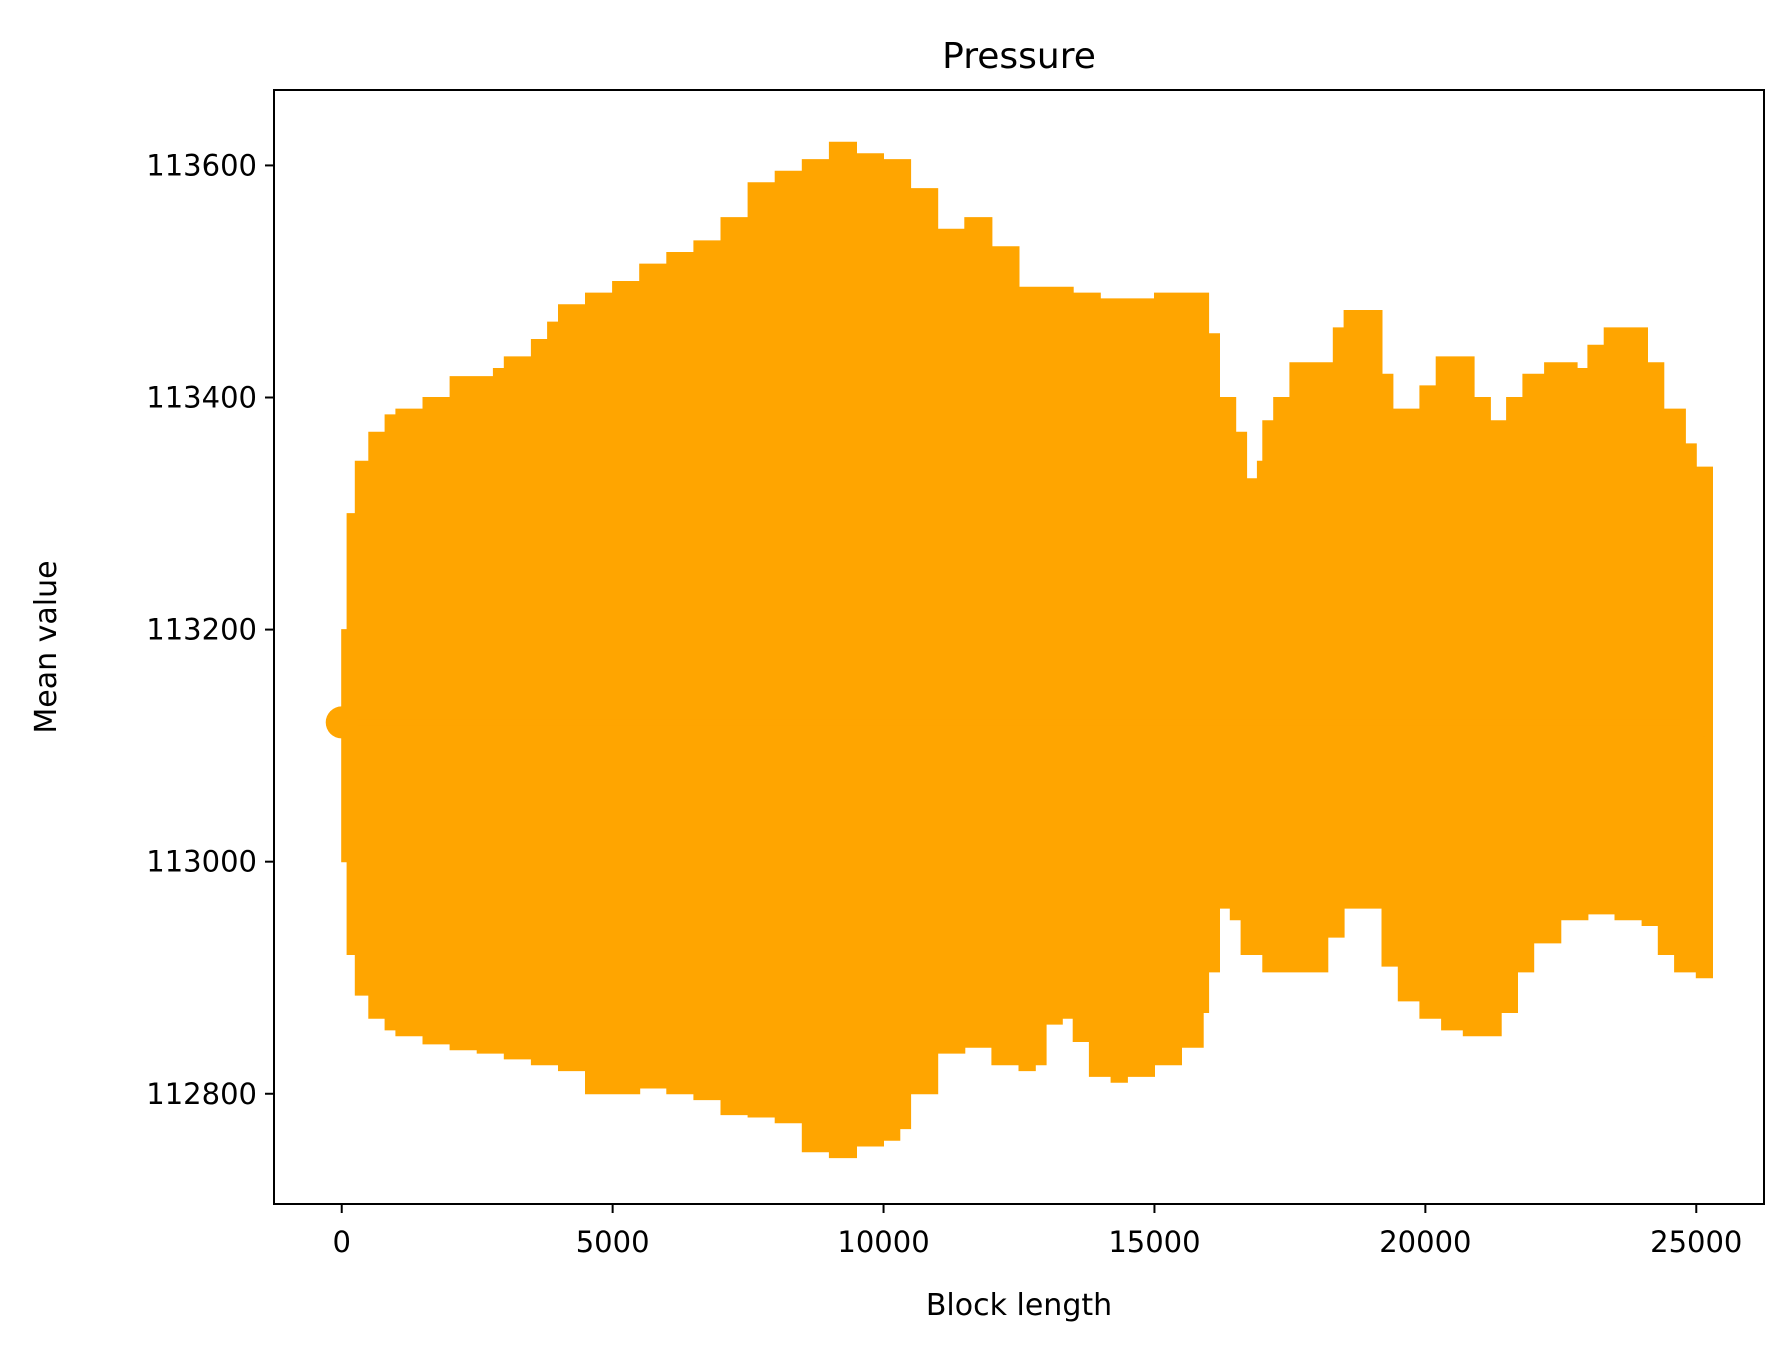 The height and width of the screenshot is (1357, 1792). Describe the element at coordinates (201, 398) in the screenshot. I see `y-tick-label: 113400` at that location.